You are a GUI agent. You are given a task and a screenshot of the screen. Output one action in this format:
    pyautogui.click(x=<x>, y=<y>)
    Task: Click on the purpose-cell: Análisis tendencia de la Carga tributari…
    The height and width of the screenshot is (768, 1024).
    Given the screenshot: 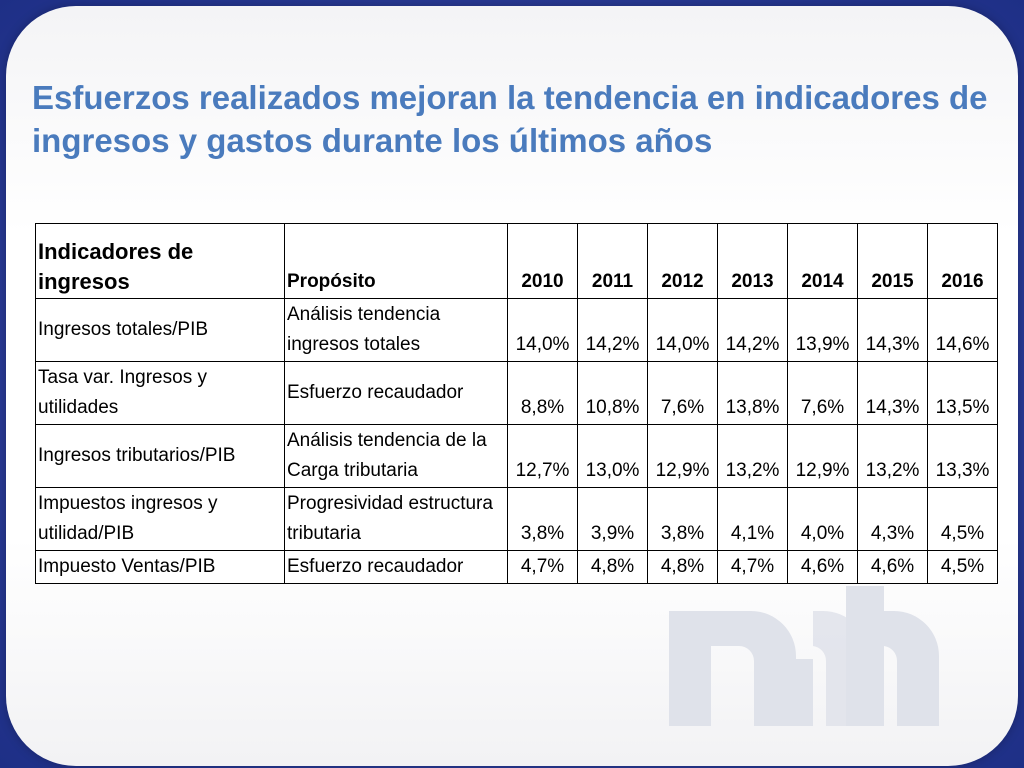 What is the action you would take?
    pyautogui.click(x=396, y=456)
    